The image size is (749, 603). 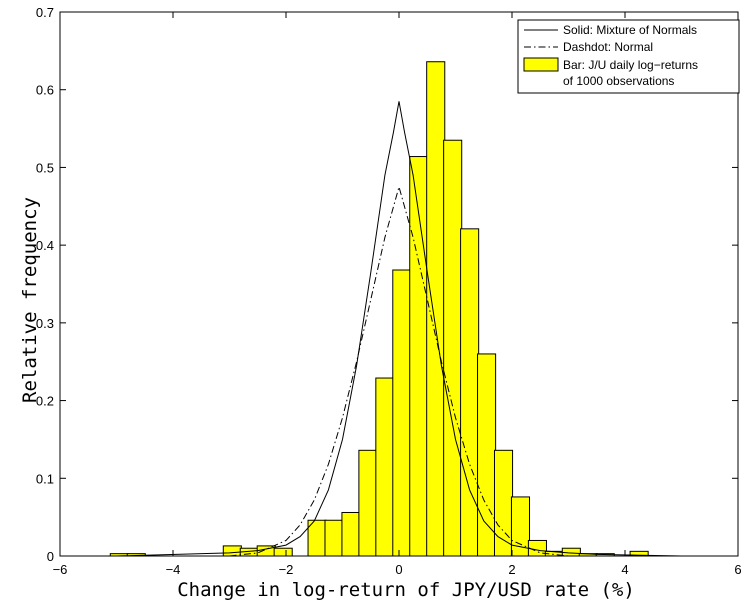 What do you see at coordinates (173, 569) in the screenshot?
I see `x-tick-label: −4` at bounding box center [173, 569].